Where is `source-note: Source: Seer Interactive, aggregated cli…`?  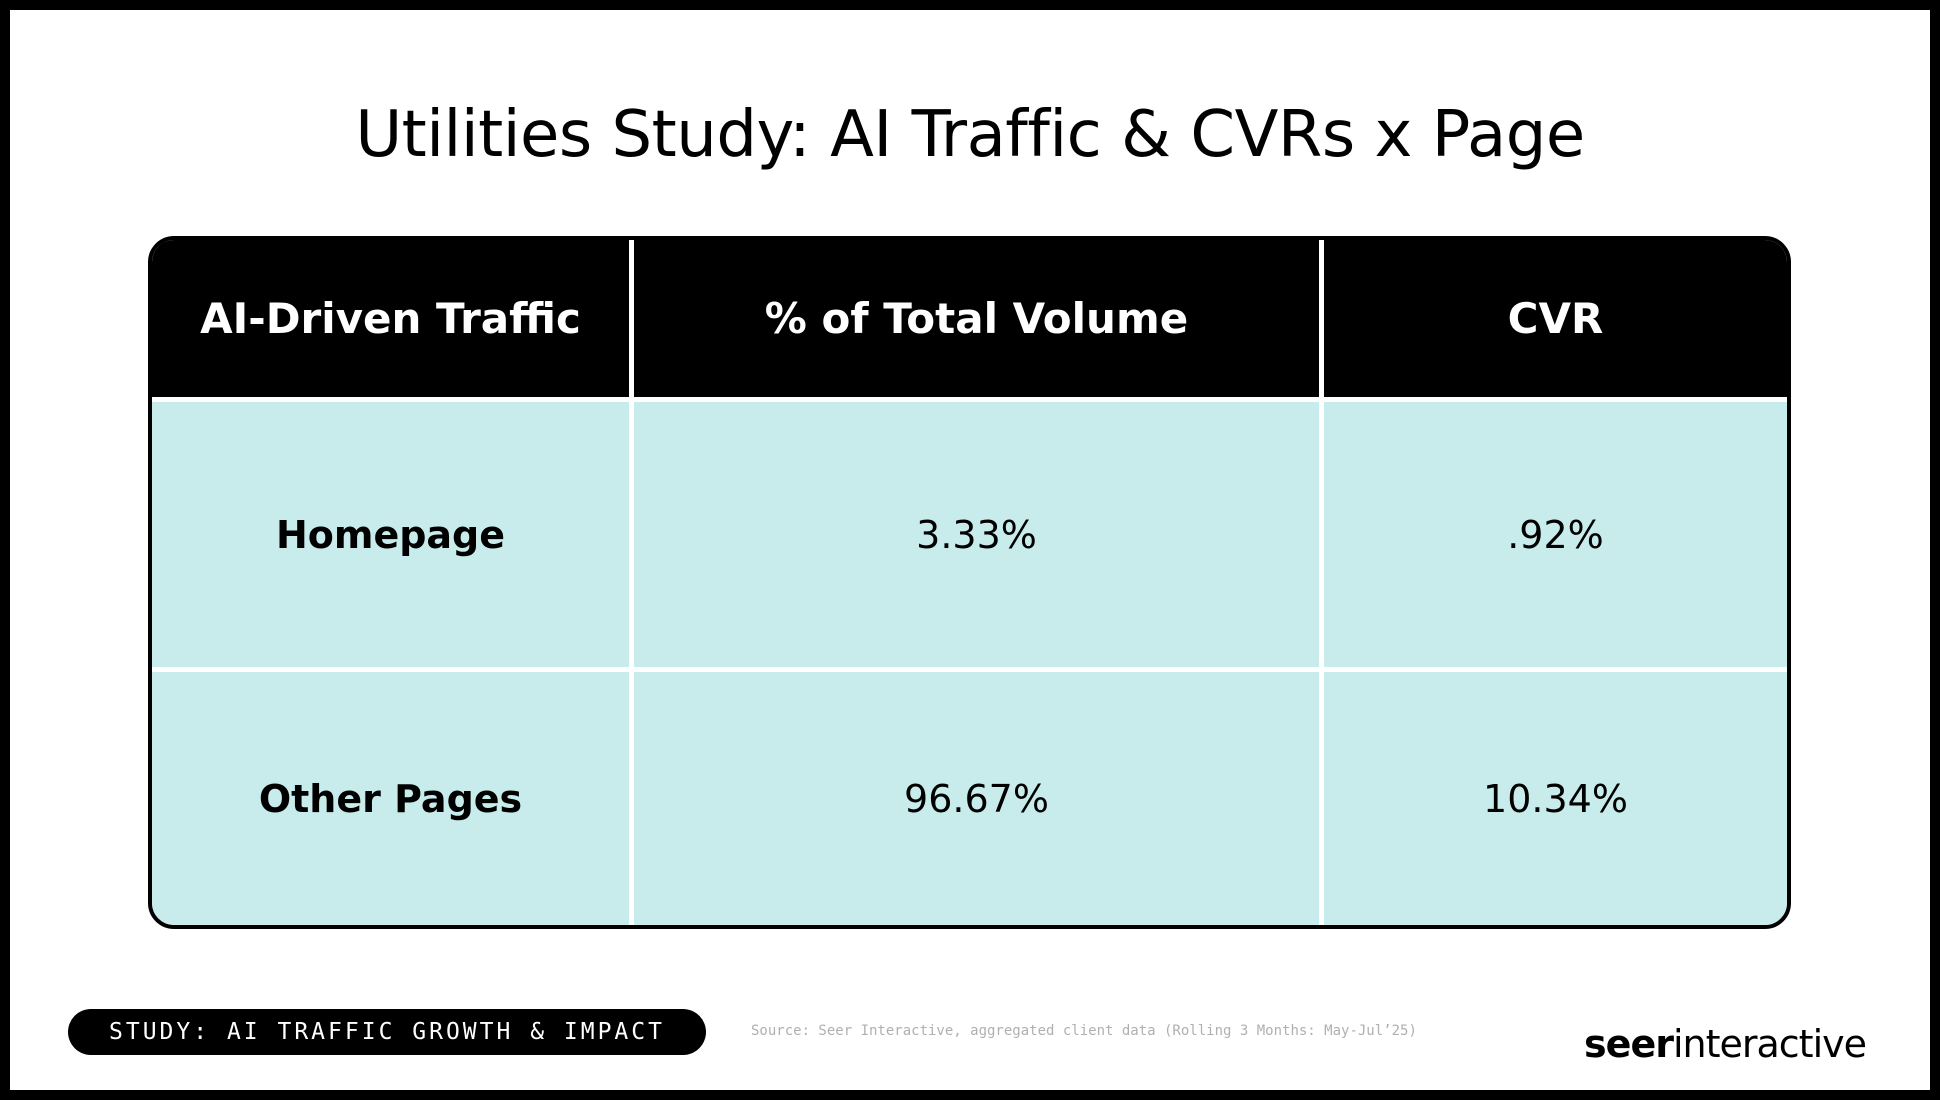
source-note: Source: Seer Interactive, aggregated cli… is located at coordinates (1084, 1031).